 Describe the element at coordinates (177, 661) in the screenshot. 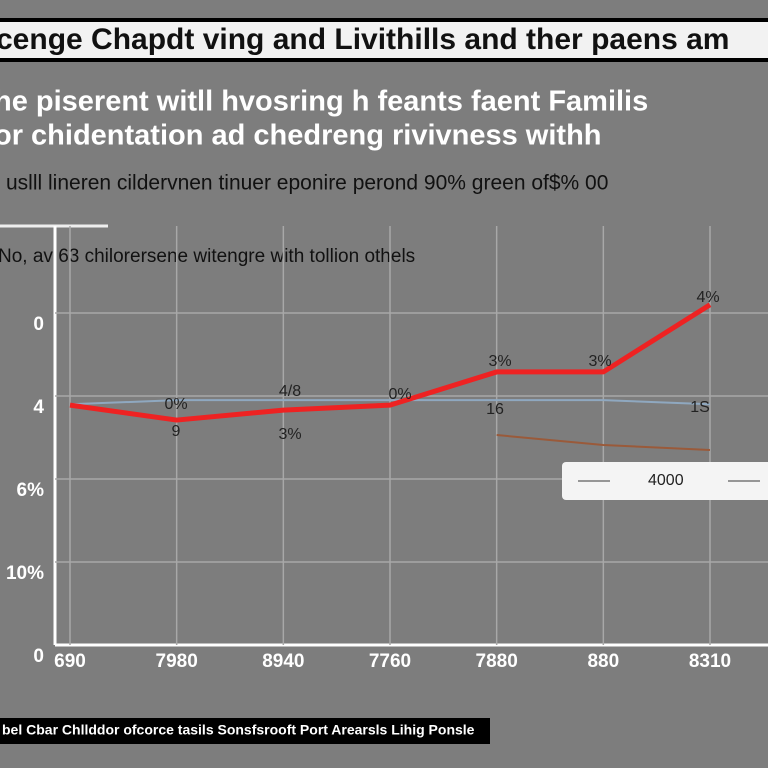

I see `x-tick-label: 7980` at that location.